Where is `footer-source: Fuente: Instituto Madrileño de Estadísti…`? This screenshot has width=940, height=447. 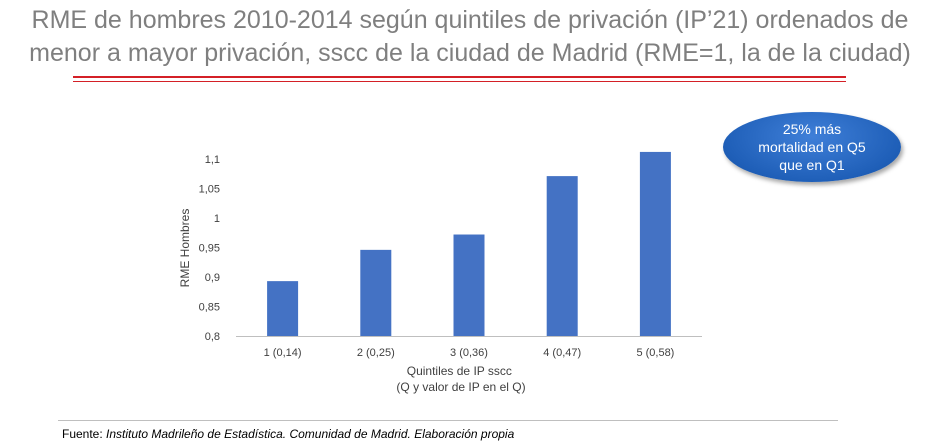
footer-source: Fuente: Instituto Madrileño de Estadísti… is located at coordinates (288, 434).